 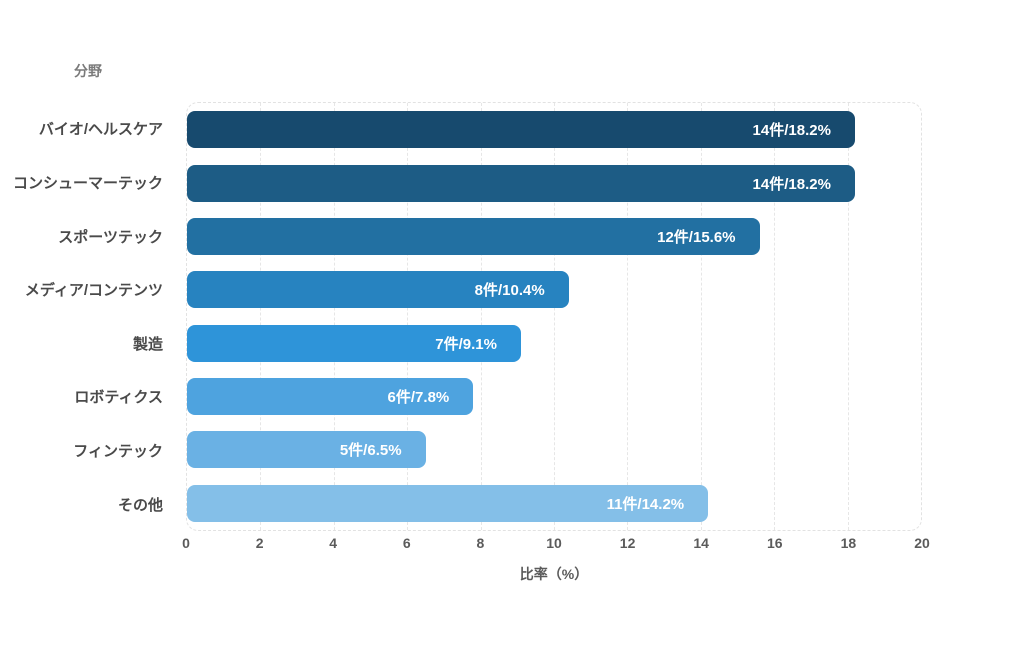 What do you see at coordinates (306, 450) in the screenshot?
I see `bar-6: 5件/6.5%` at bounding box center [306, 450].